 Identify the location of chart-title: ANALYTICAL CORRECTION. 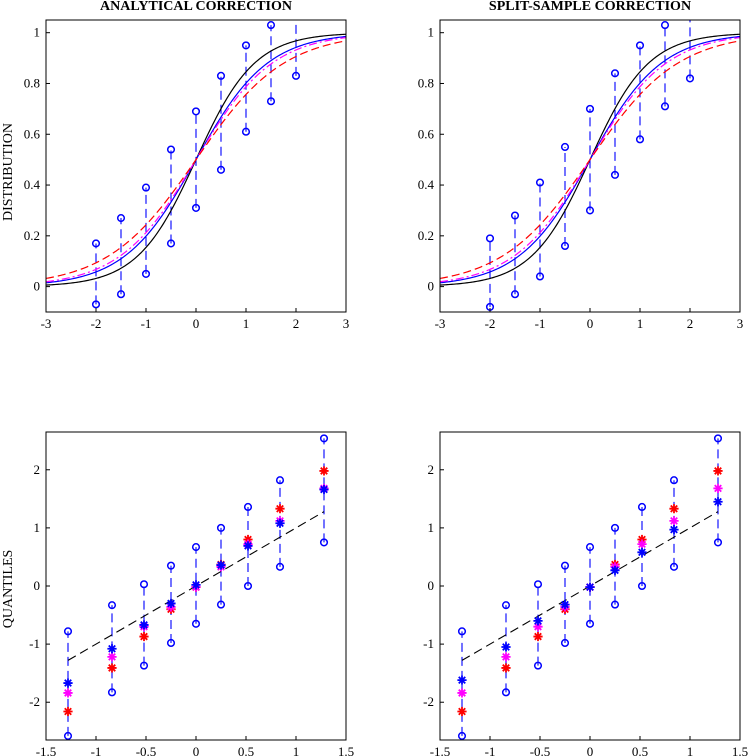
(196, 7).